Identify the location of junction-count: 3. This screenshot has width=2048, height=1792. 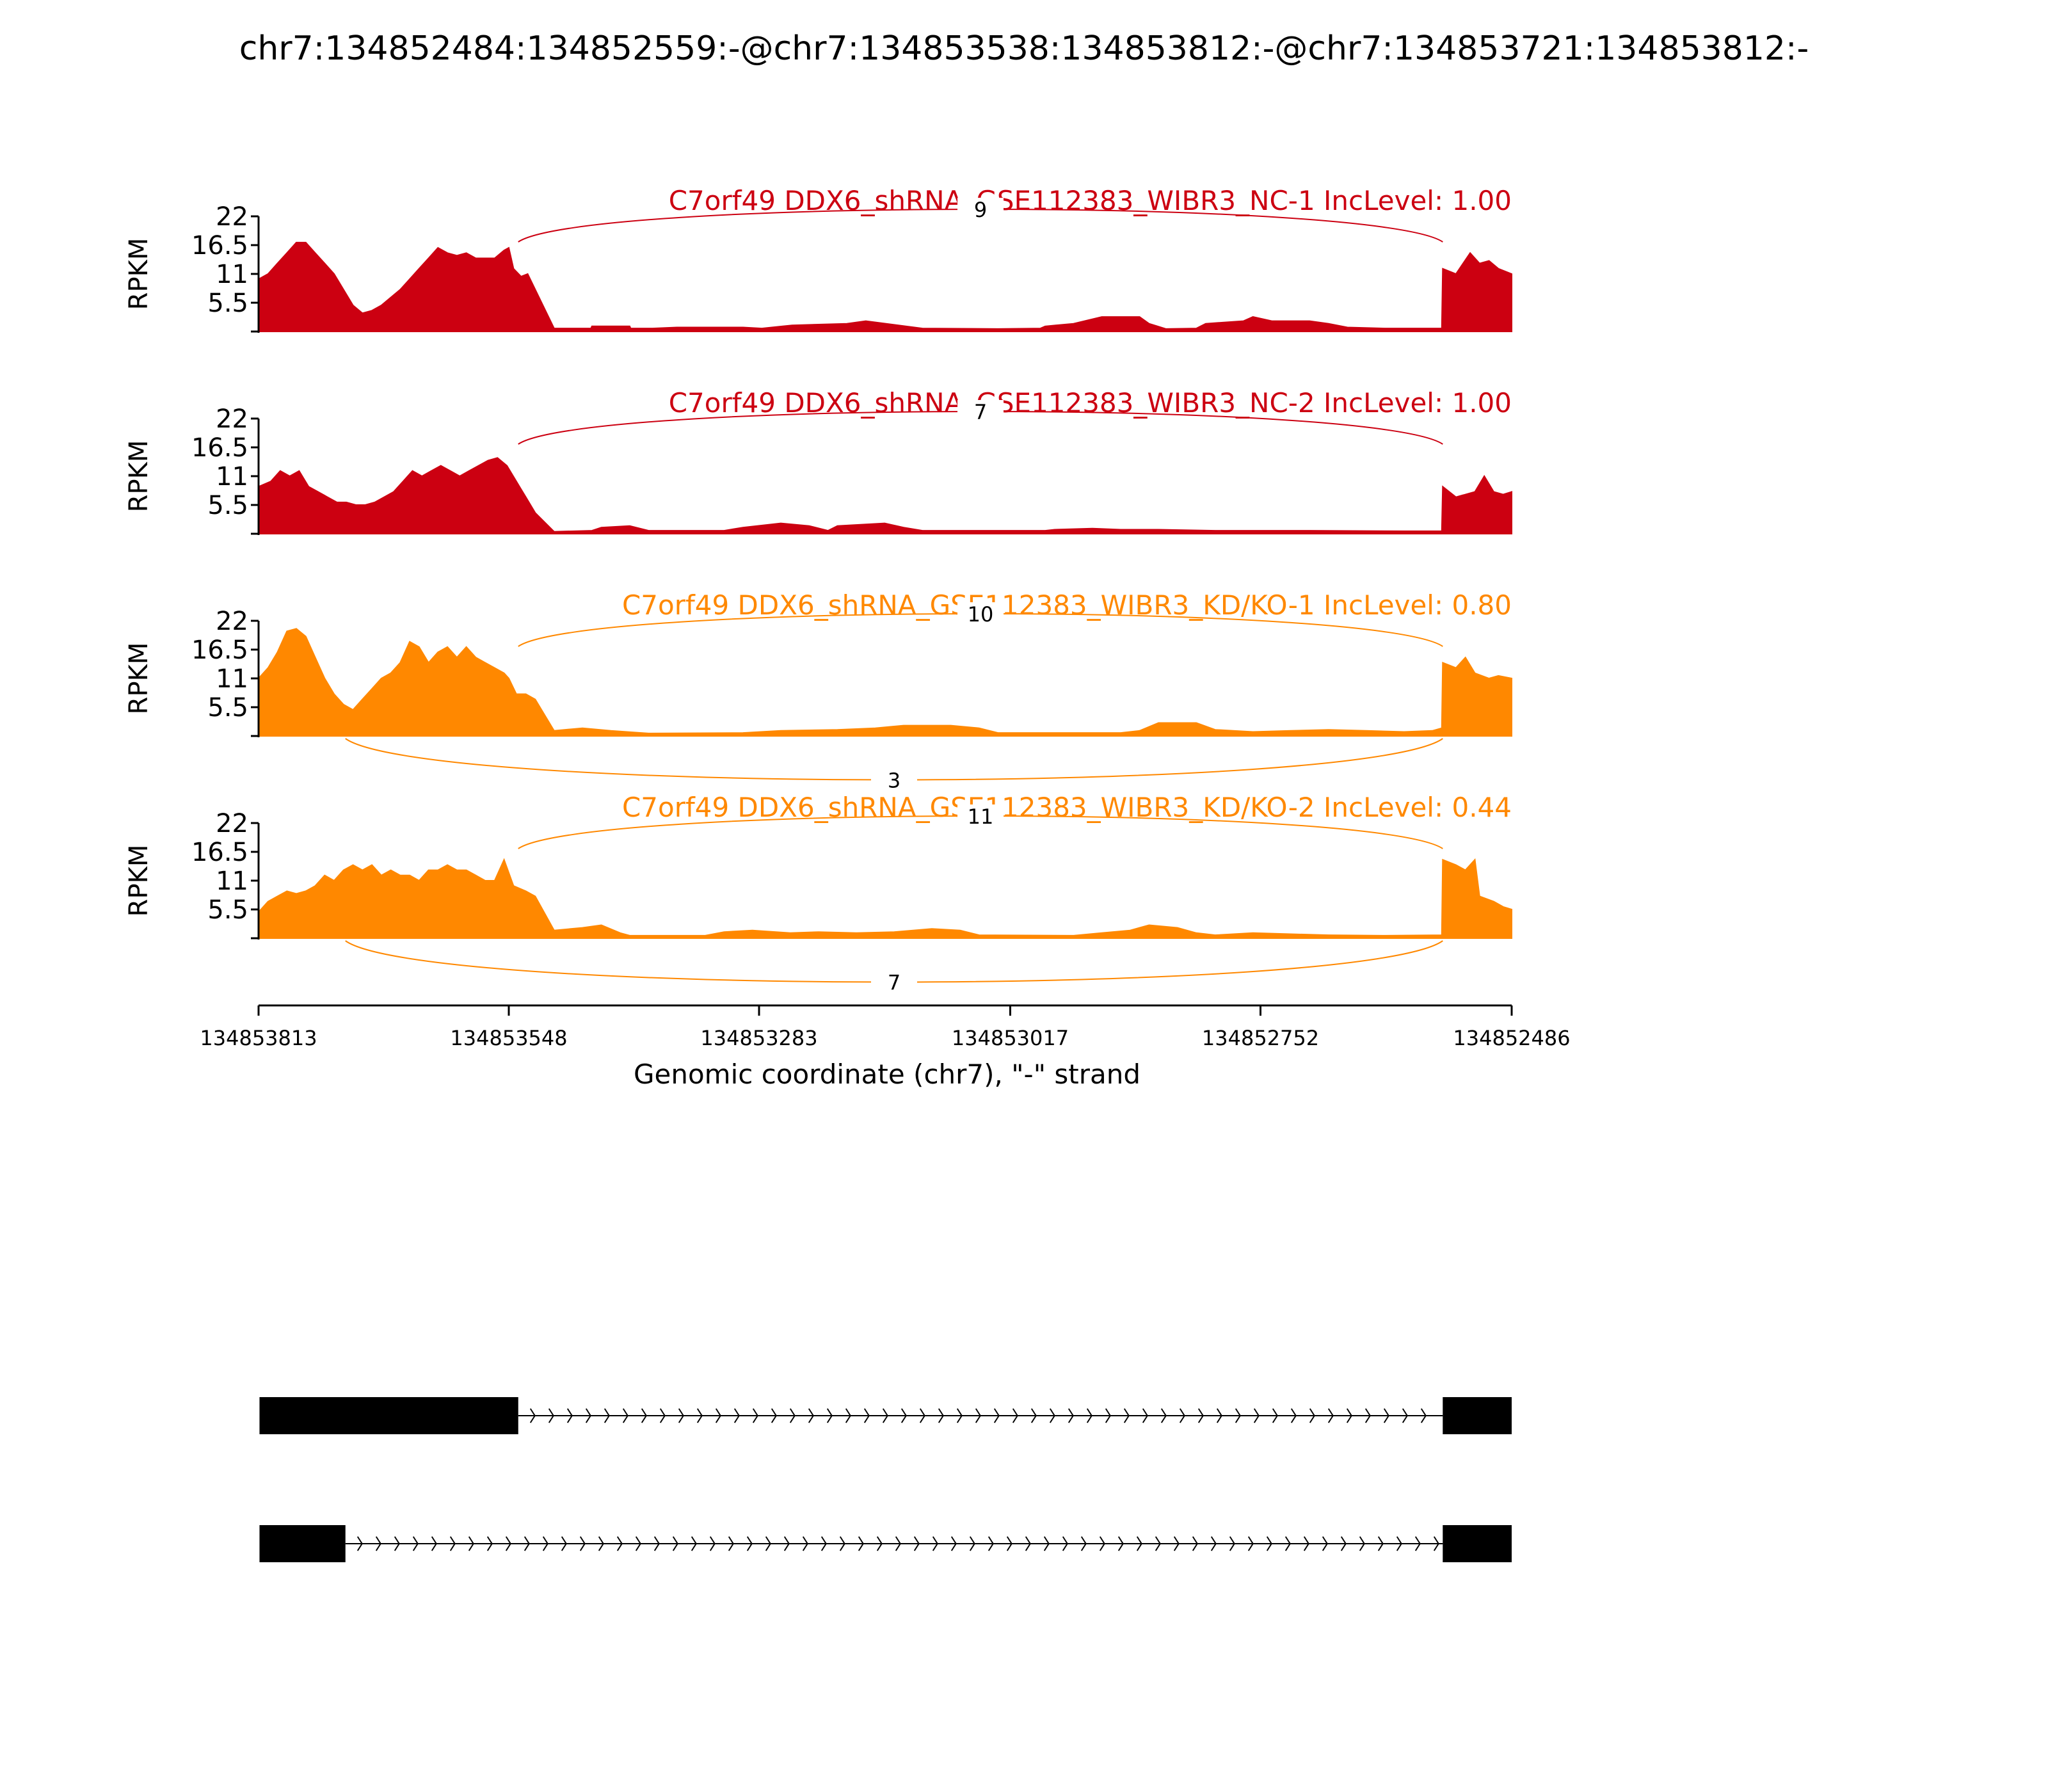
(894, 781).